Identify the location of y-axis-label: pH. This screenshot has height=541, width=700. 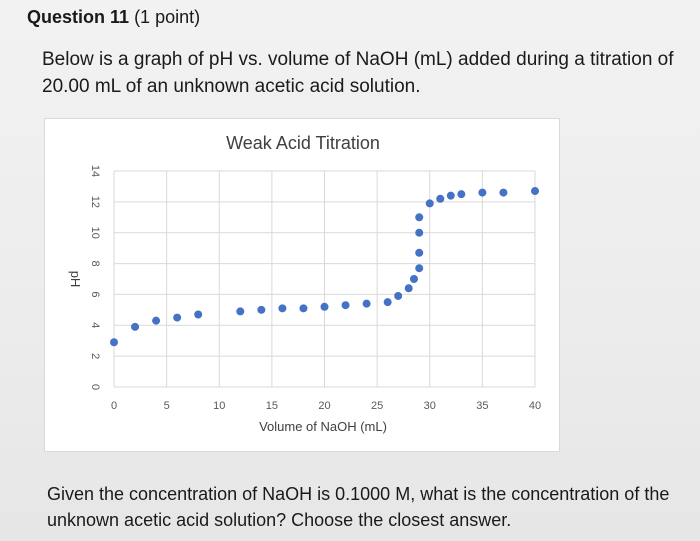
(75, 279).